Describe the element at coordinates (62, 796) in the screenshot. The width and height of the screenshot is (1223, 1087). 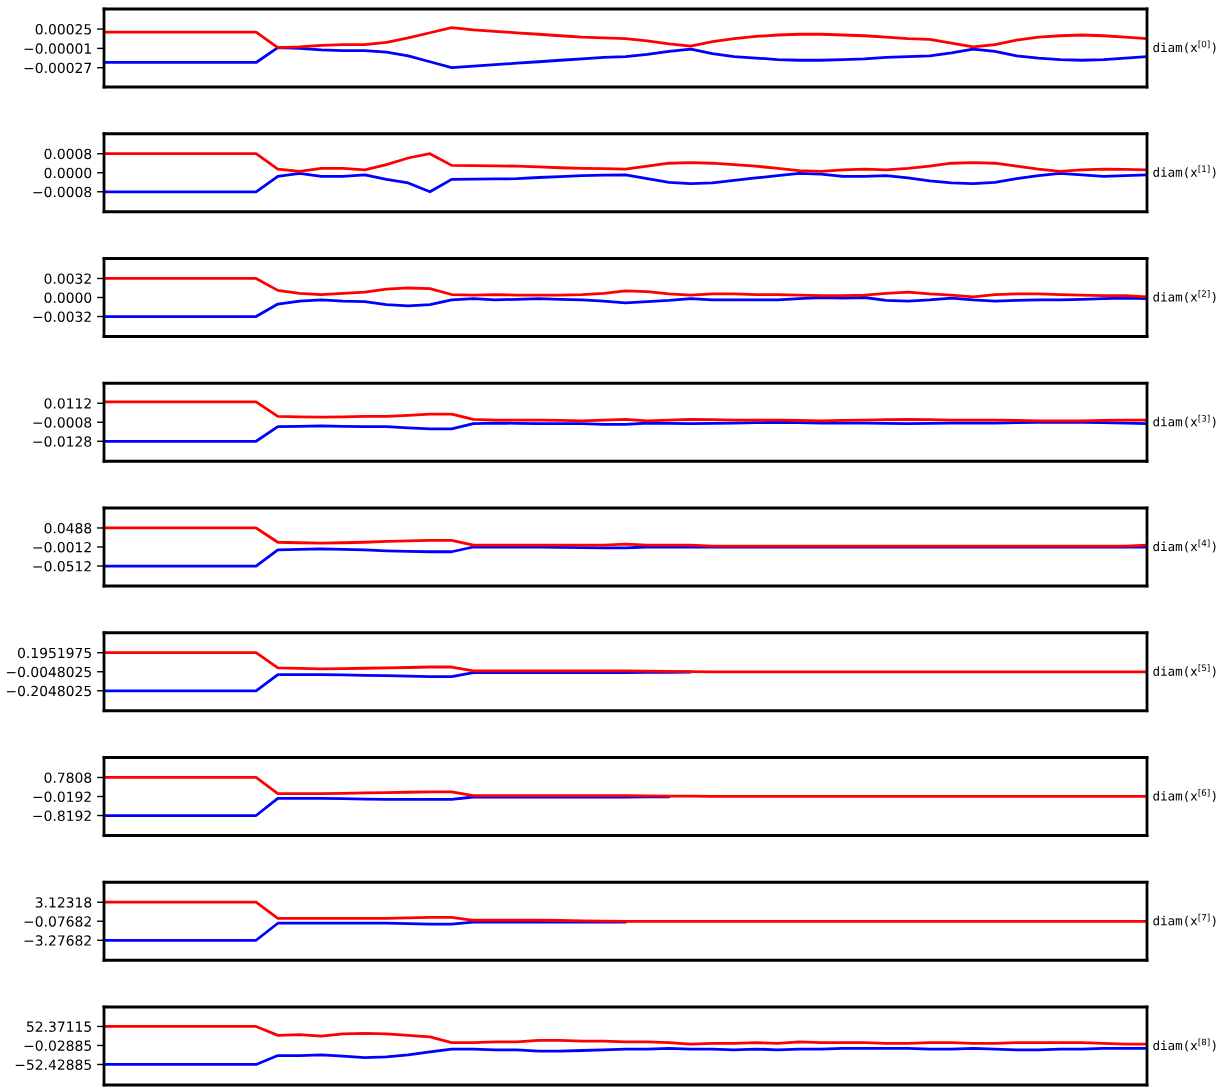
I see `y-tick-label: −0.0192` at that location.